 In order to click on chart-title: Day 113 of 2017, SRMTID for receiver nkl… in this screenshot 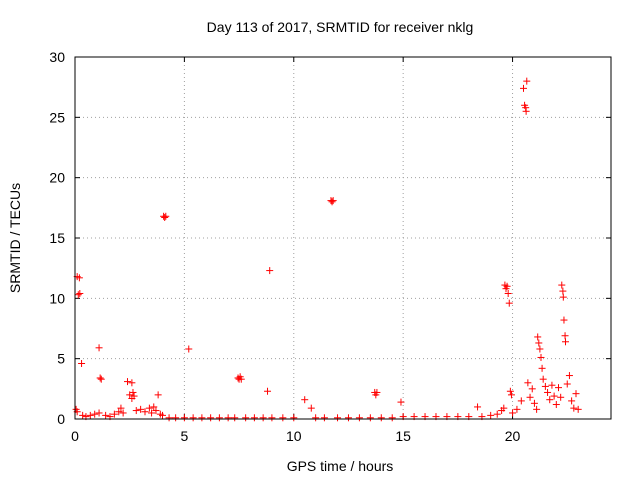, I will do `click(340, 27)`.